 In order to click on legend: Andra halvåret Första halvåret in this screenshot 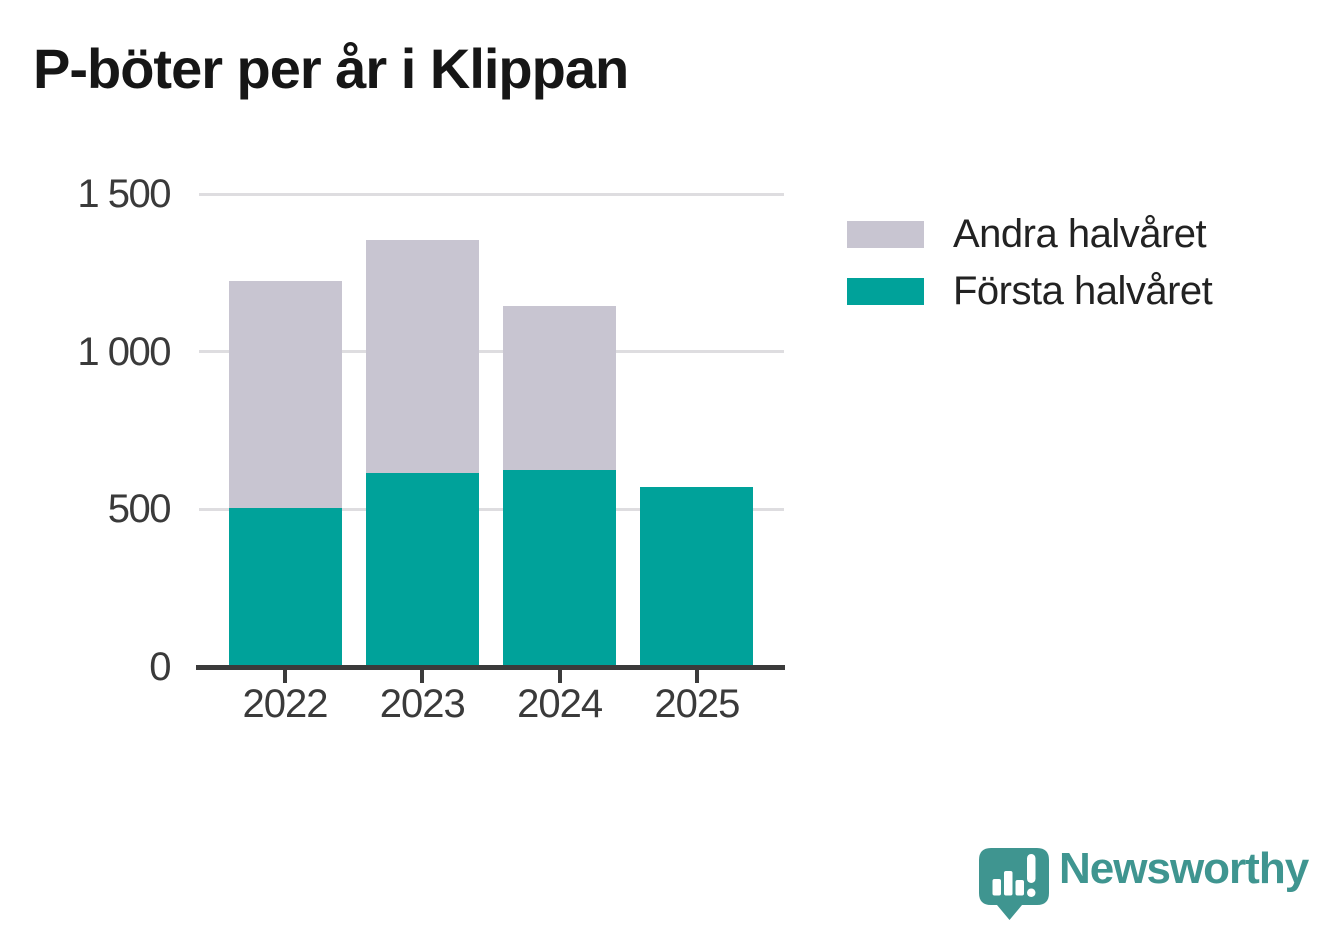, I will do `click(1030, 269)`.